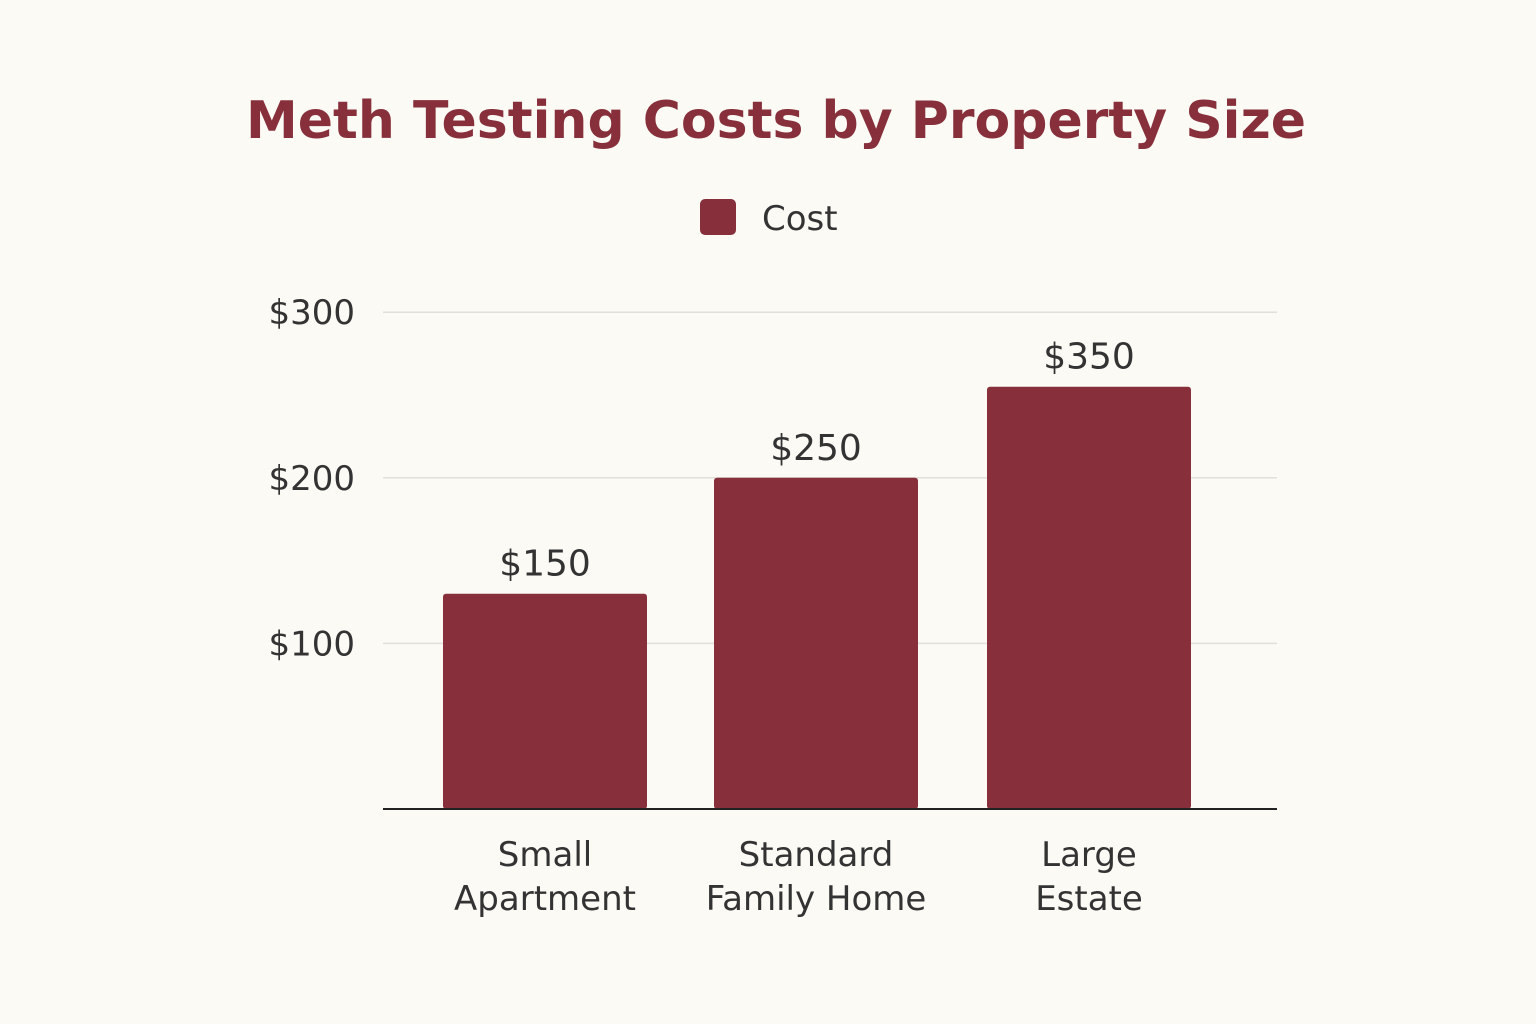  Describe the element at coordinates (1089, 357) in the screenshot. I see `bar-value-label: $350` at that location.